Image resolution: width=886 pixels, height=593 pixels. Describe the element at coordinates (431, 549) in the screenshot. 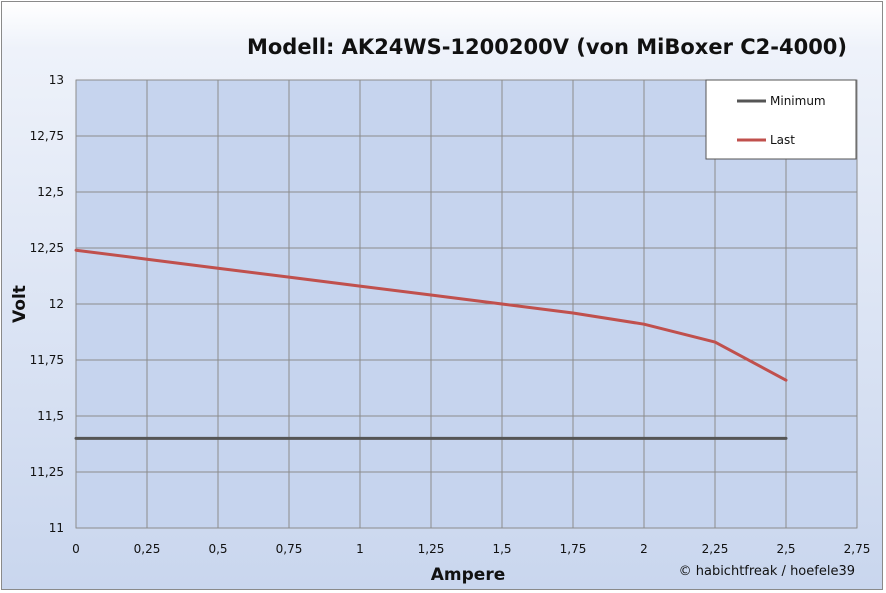

I see `x-tick-label: 1,25` at that location.